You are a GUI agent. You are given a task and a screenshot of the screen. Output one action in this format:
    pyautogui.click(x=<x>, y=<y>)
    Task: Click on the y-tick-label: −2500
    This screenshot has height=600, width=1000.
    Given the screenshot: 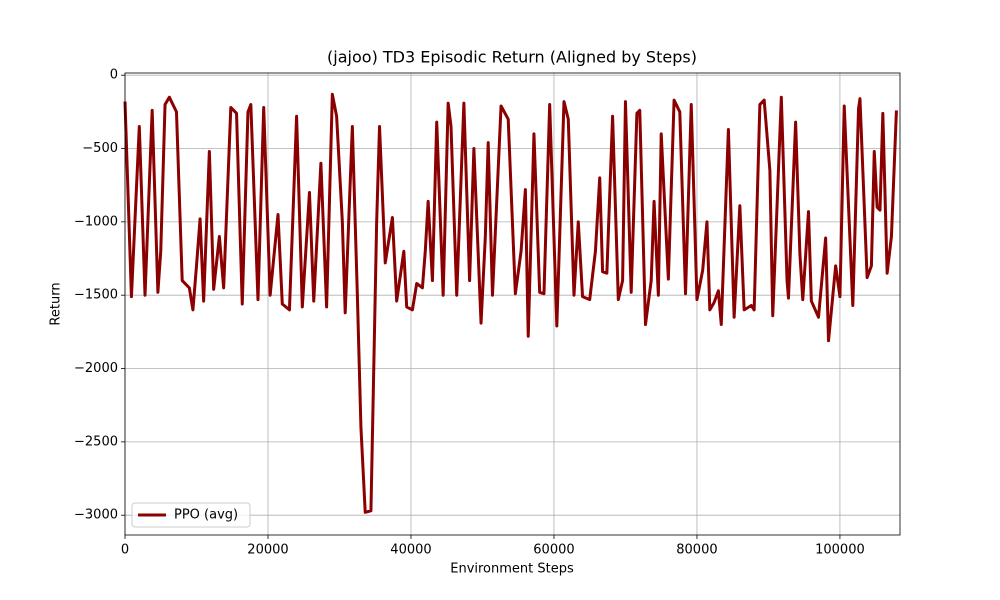 What is the action you would take?
    pyautogui.click(x=96, y=441)
    